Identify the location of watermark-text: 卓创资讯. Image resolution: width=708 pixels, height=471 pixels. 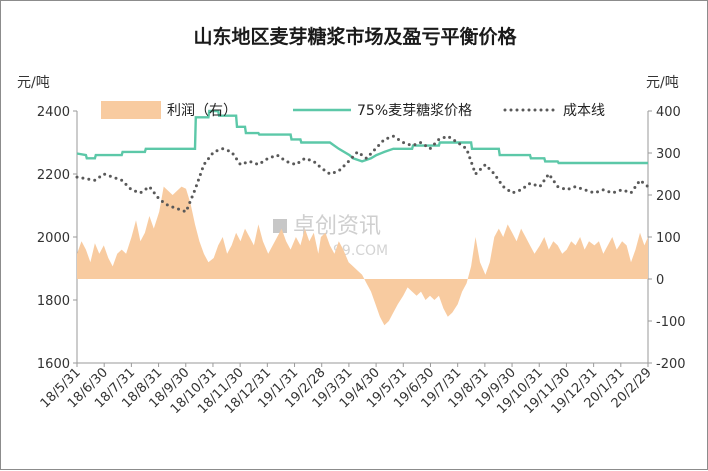
(337, 226).